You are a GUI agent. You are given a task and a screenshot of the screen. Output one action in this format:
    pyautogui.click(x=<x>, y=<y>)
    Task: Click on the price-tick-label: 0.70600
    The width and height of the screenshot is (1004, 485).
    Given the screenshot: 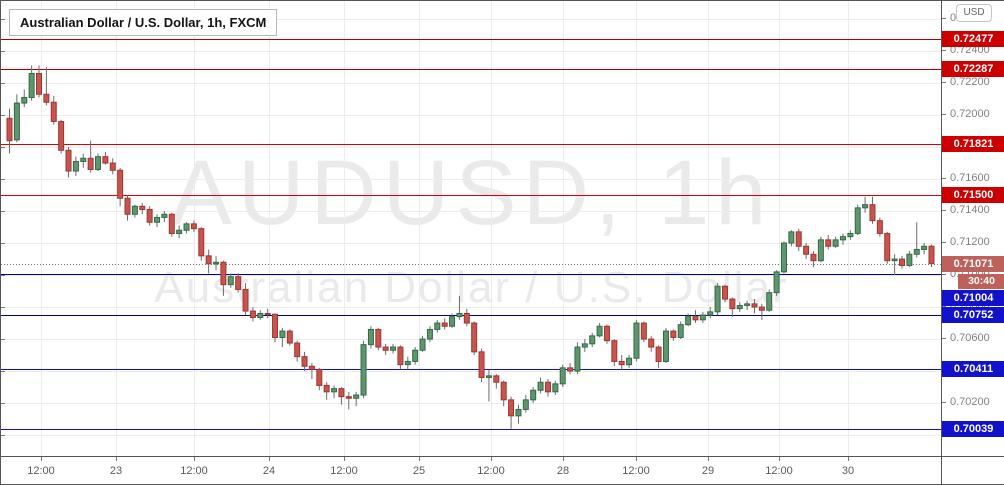 What is the action you would take?
    pyautogui.click(x=970, y=338)
    